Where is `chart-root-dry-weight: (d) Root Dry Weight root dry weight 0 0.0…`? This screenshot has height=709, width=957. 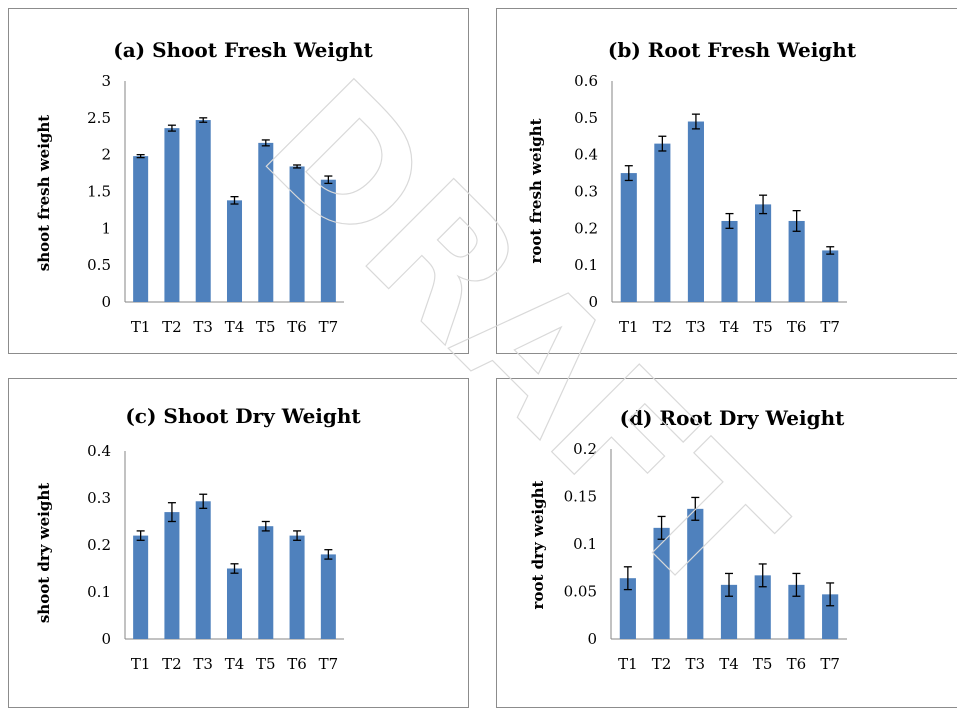 chart-root-dry-weight: (d) Root Dry Weight root dry weight 0 0.0… is located at coordinates (688, 539).